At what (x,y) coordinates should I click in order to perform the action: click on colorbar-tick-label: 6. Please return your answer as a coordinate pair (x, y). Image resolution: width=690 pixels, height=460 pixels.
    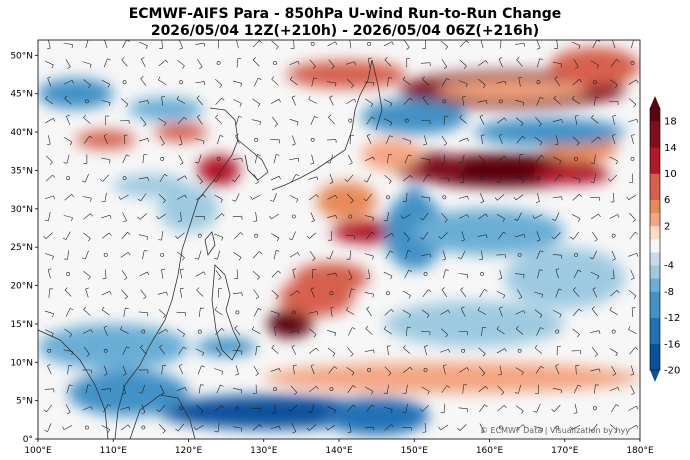
    Looking at the image, I should click on (667, 200).